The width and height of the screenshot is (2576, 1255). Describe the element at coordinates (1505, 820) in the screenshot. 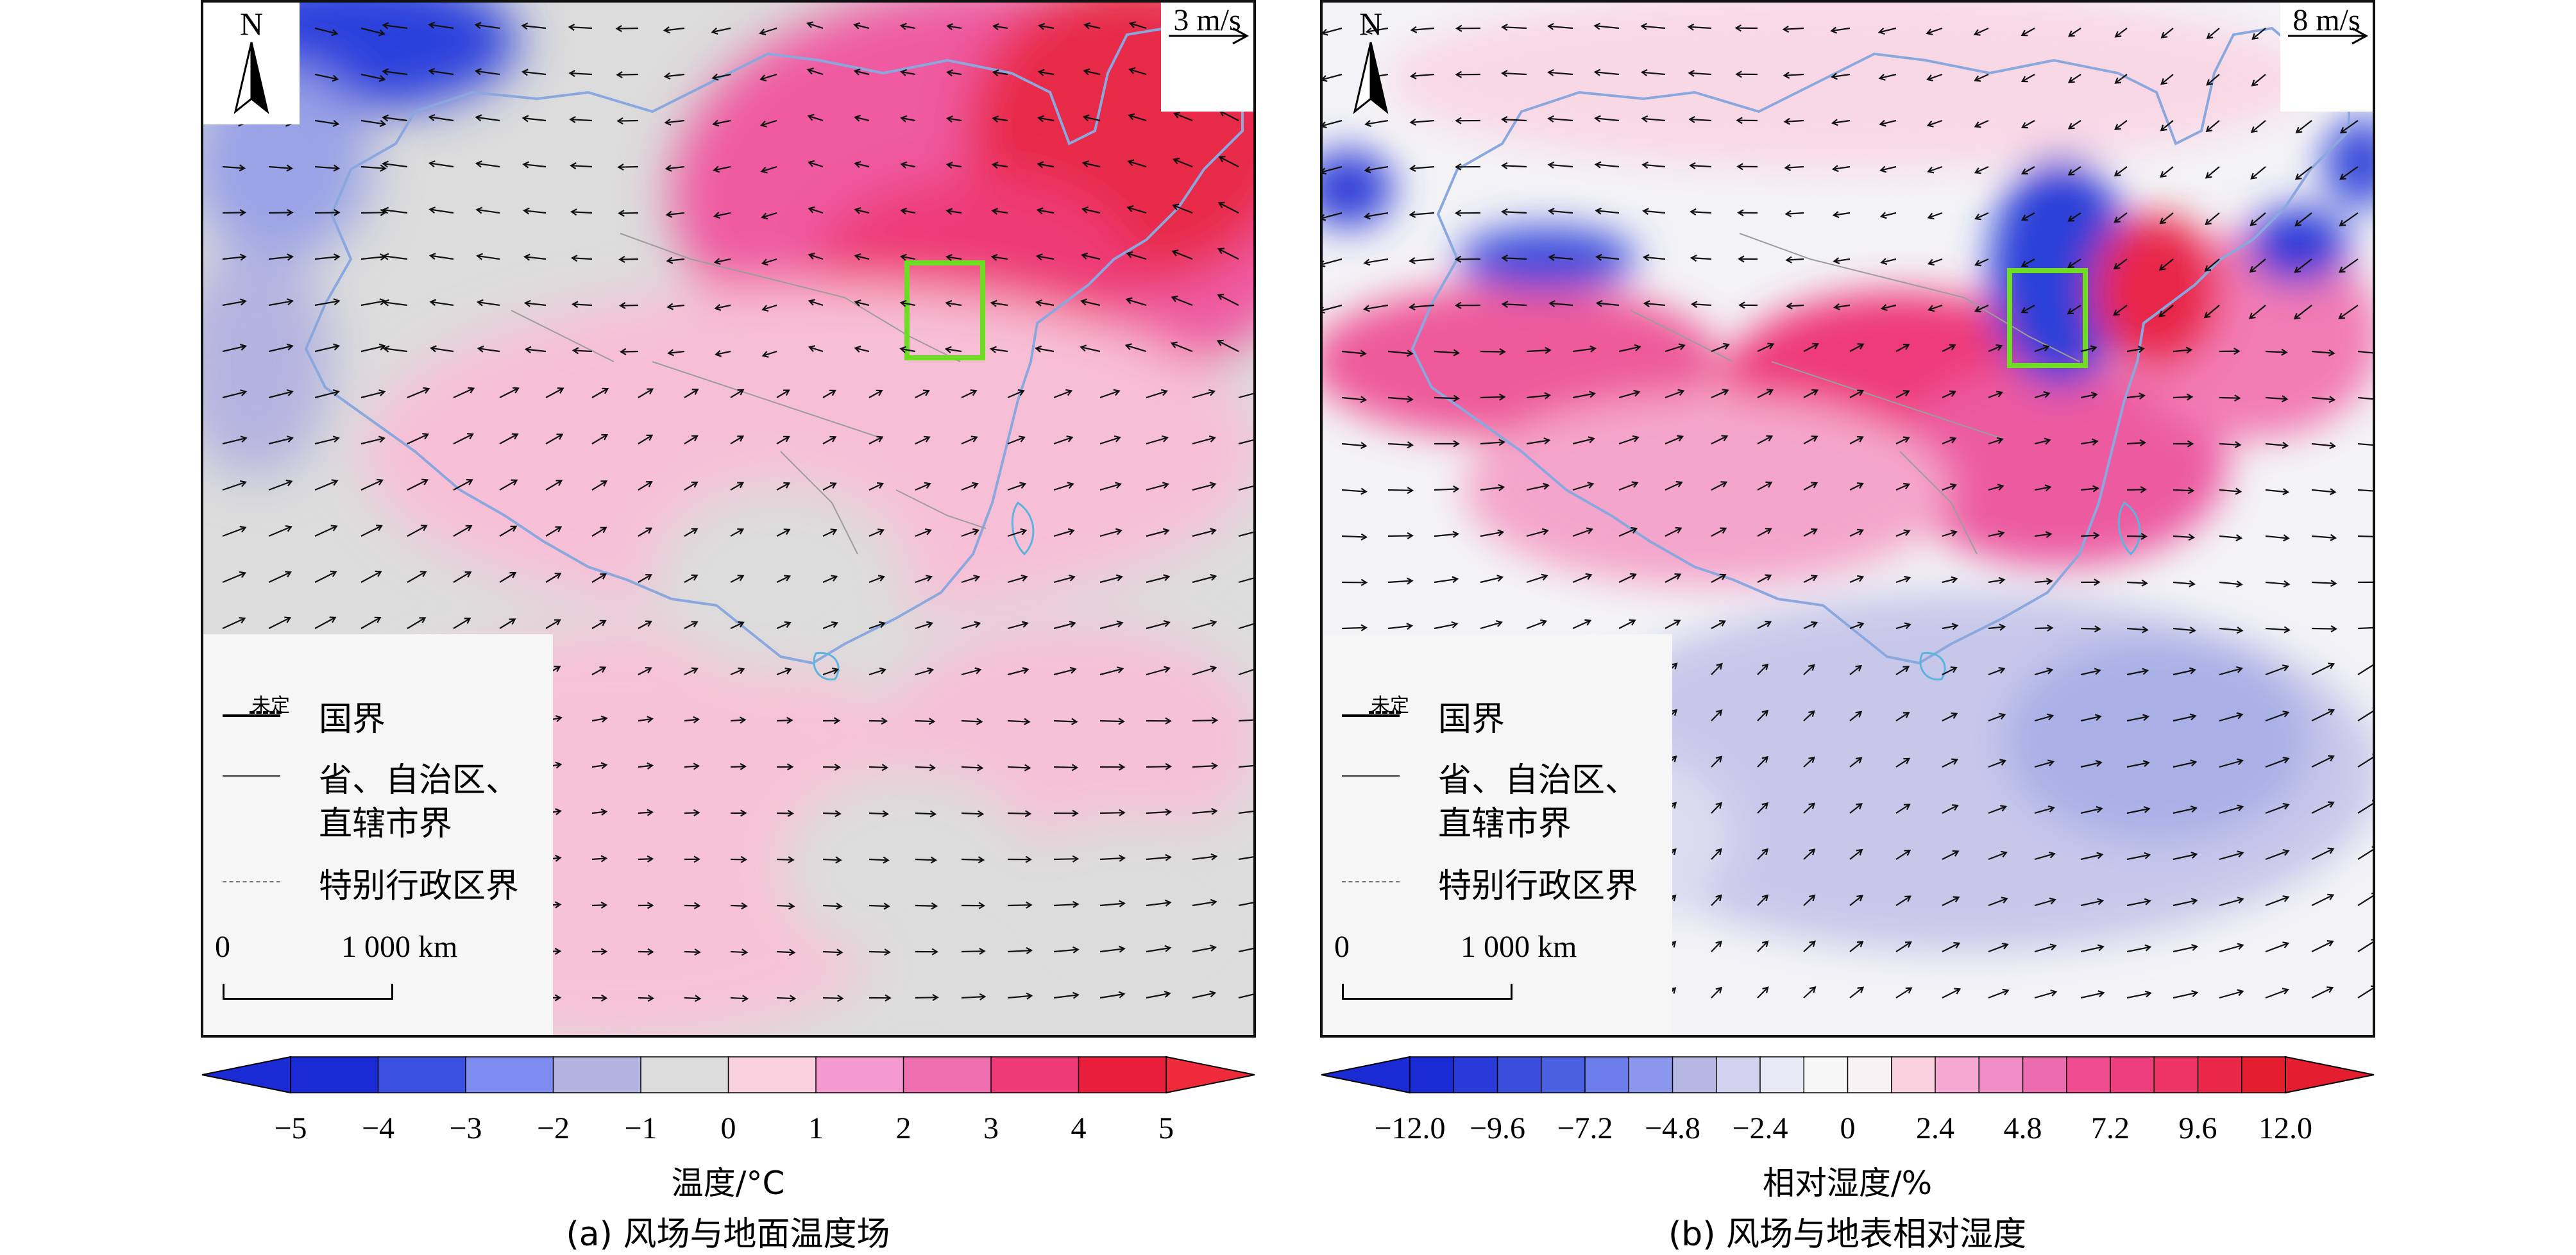

I see `provincial-border-label-2: 直辖市界` at that location.